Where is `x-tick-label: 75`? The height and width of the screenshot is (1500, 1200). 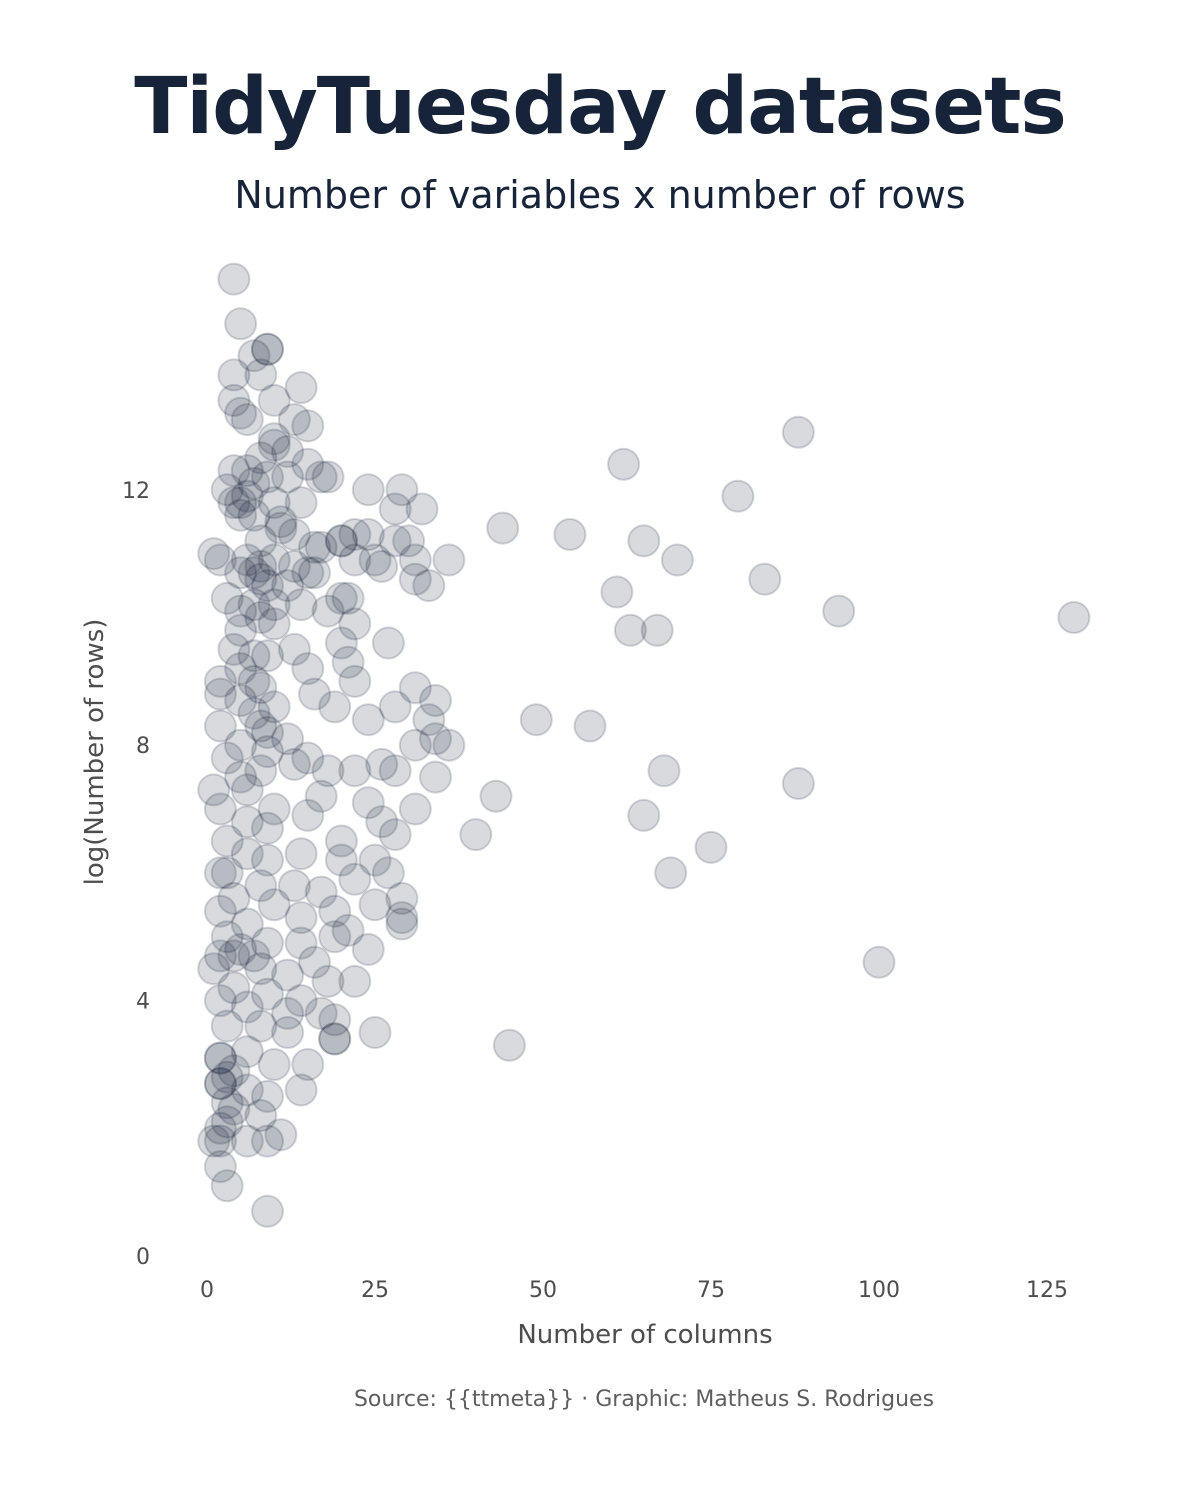 x-tick-label: 75 is located at coordinates (711, 1290).